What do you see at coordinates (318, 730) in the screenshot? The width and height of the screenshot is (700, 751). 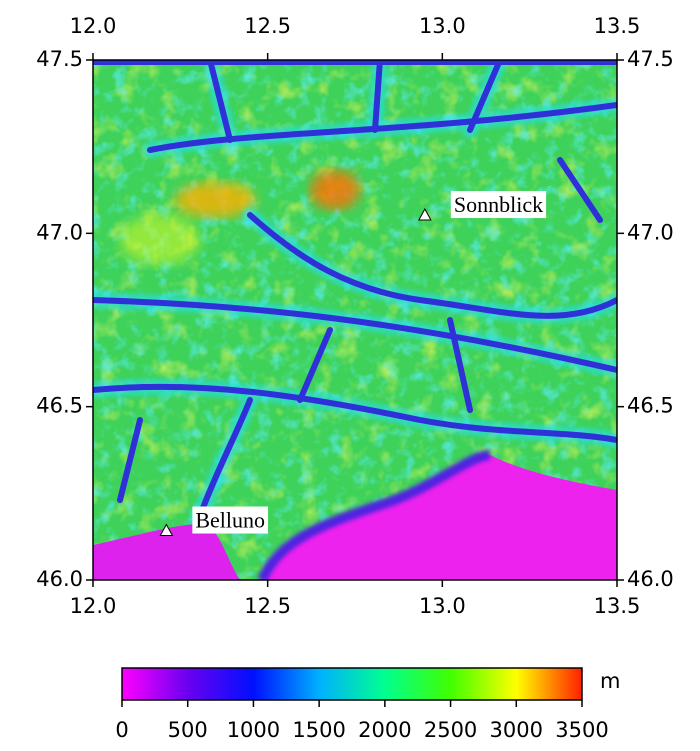 I see `colorbar-tick-label: 1500` at bounding box center [318, 730].